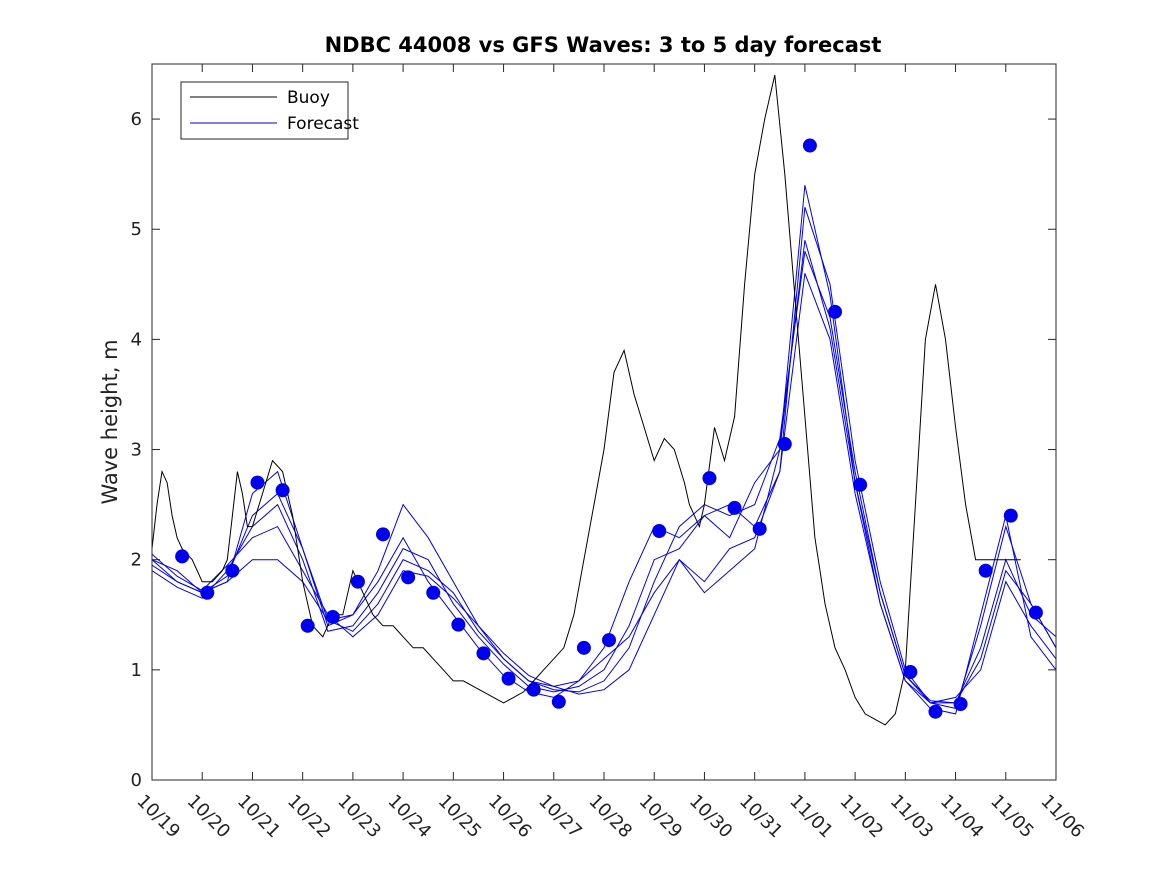  I want to click on y-tick-label: 0, so click(136, 780).